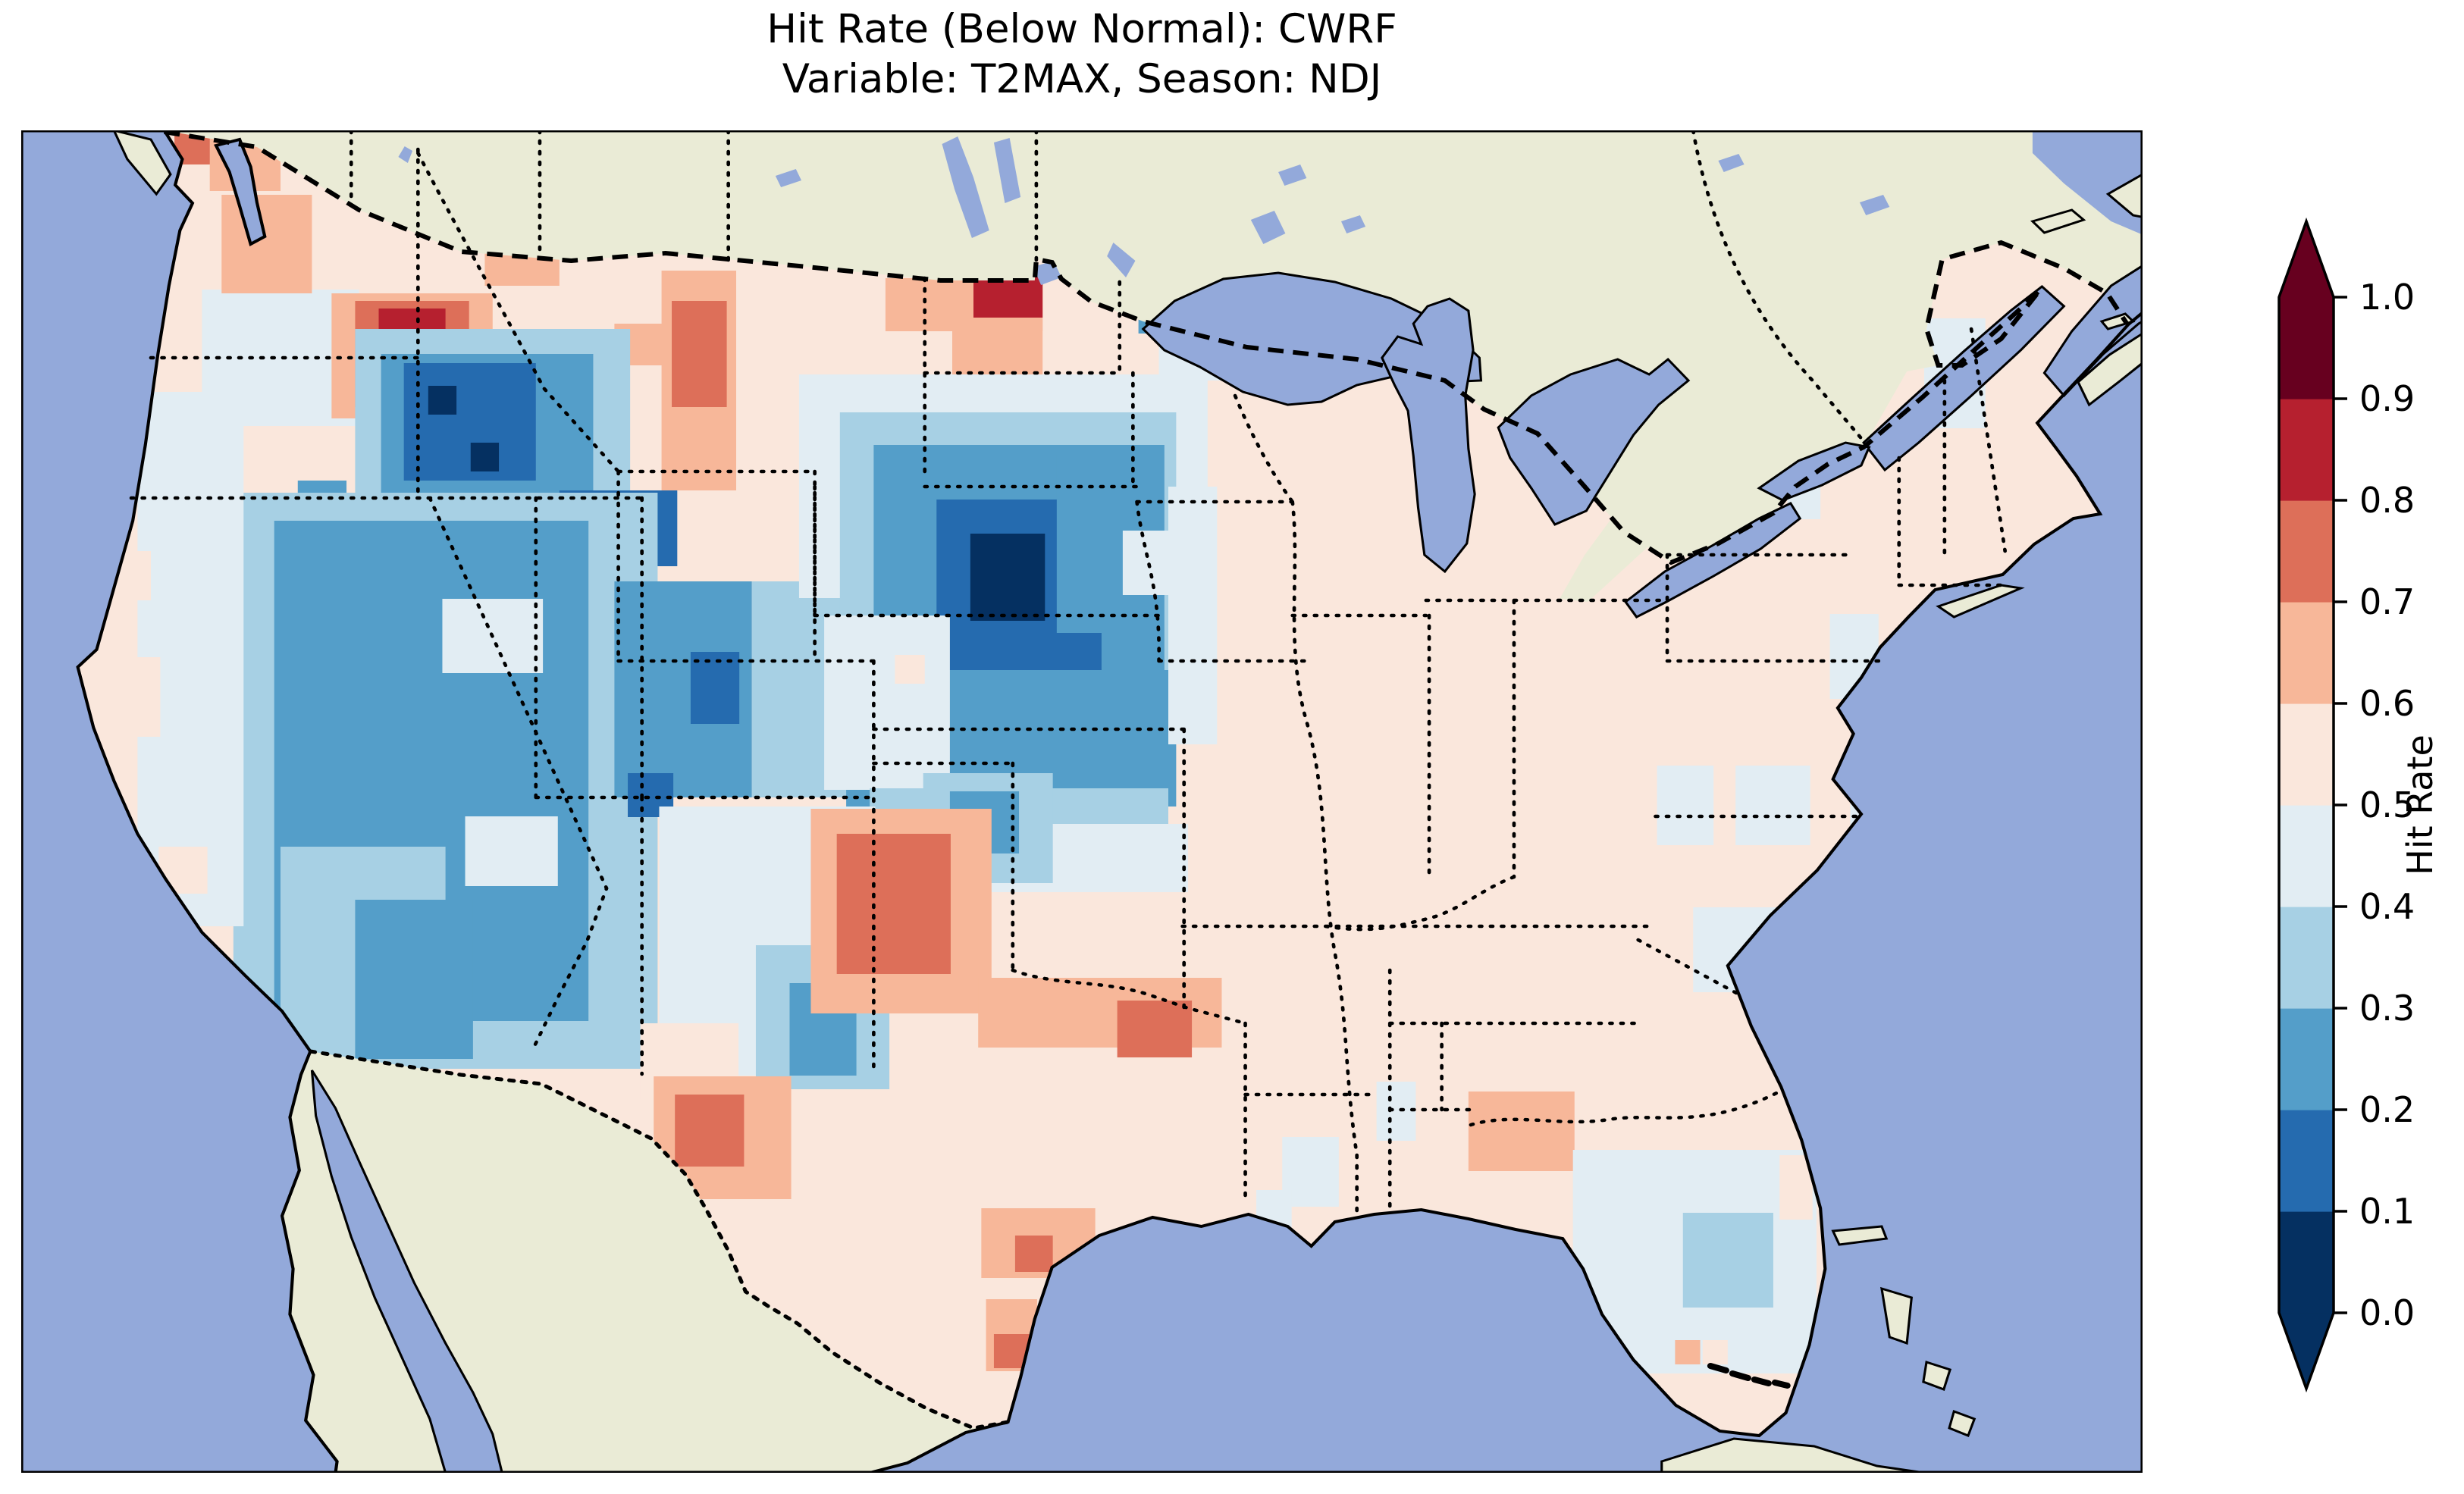  I want to click on puget-sound, so click(241, 191).